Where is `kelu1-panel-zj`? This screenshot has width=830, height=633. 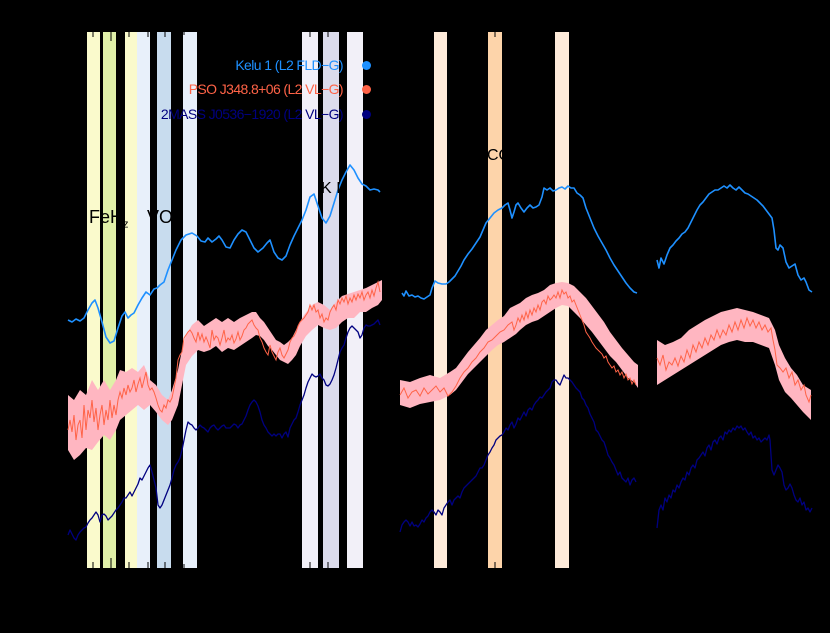 kelu1-panel-zj is located at coordinates (224, 254).